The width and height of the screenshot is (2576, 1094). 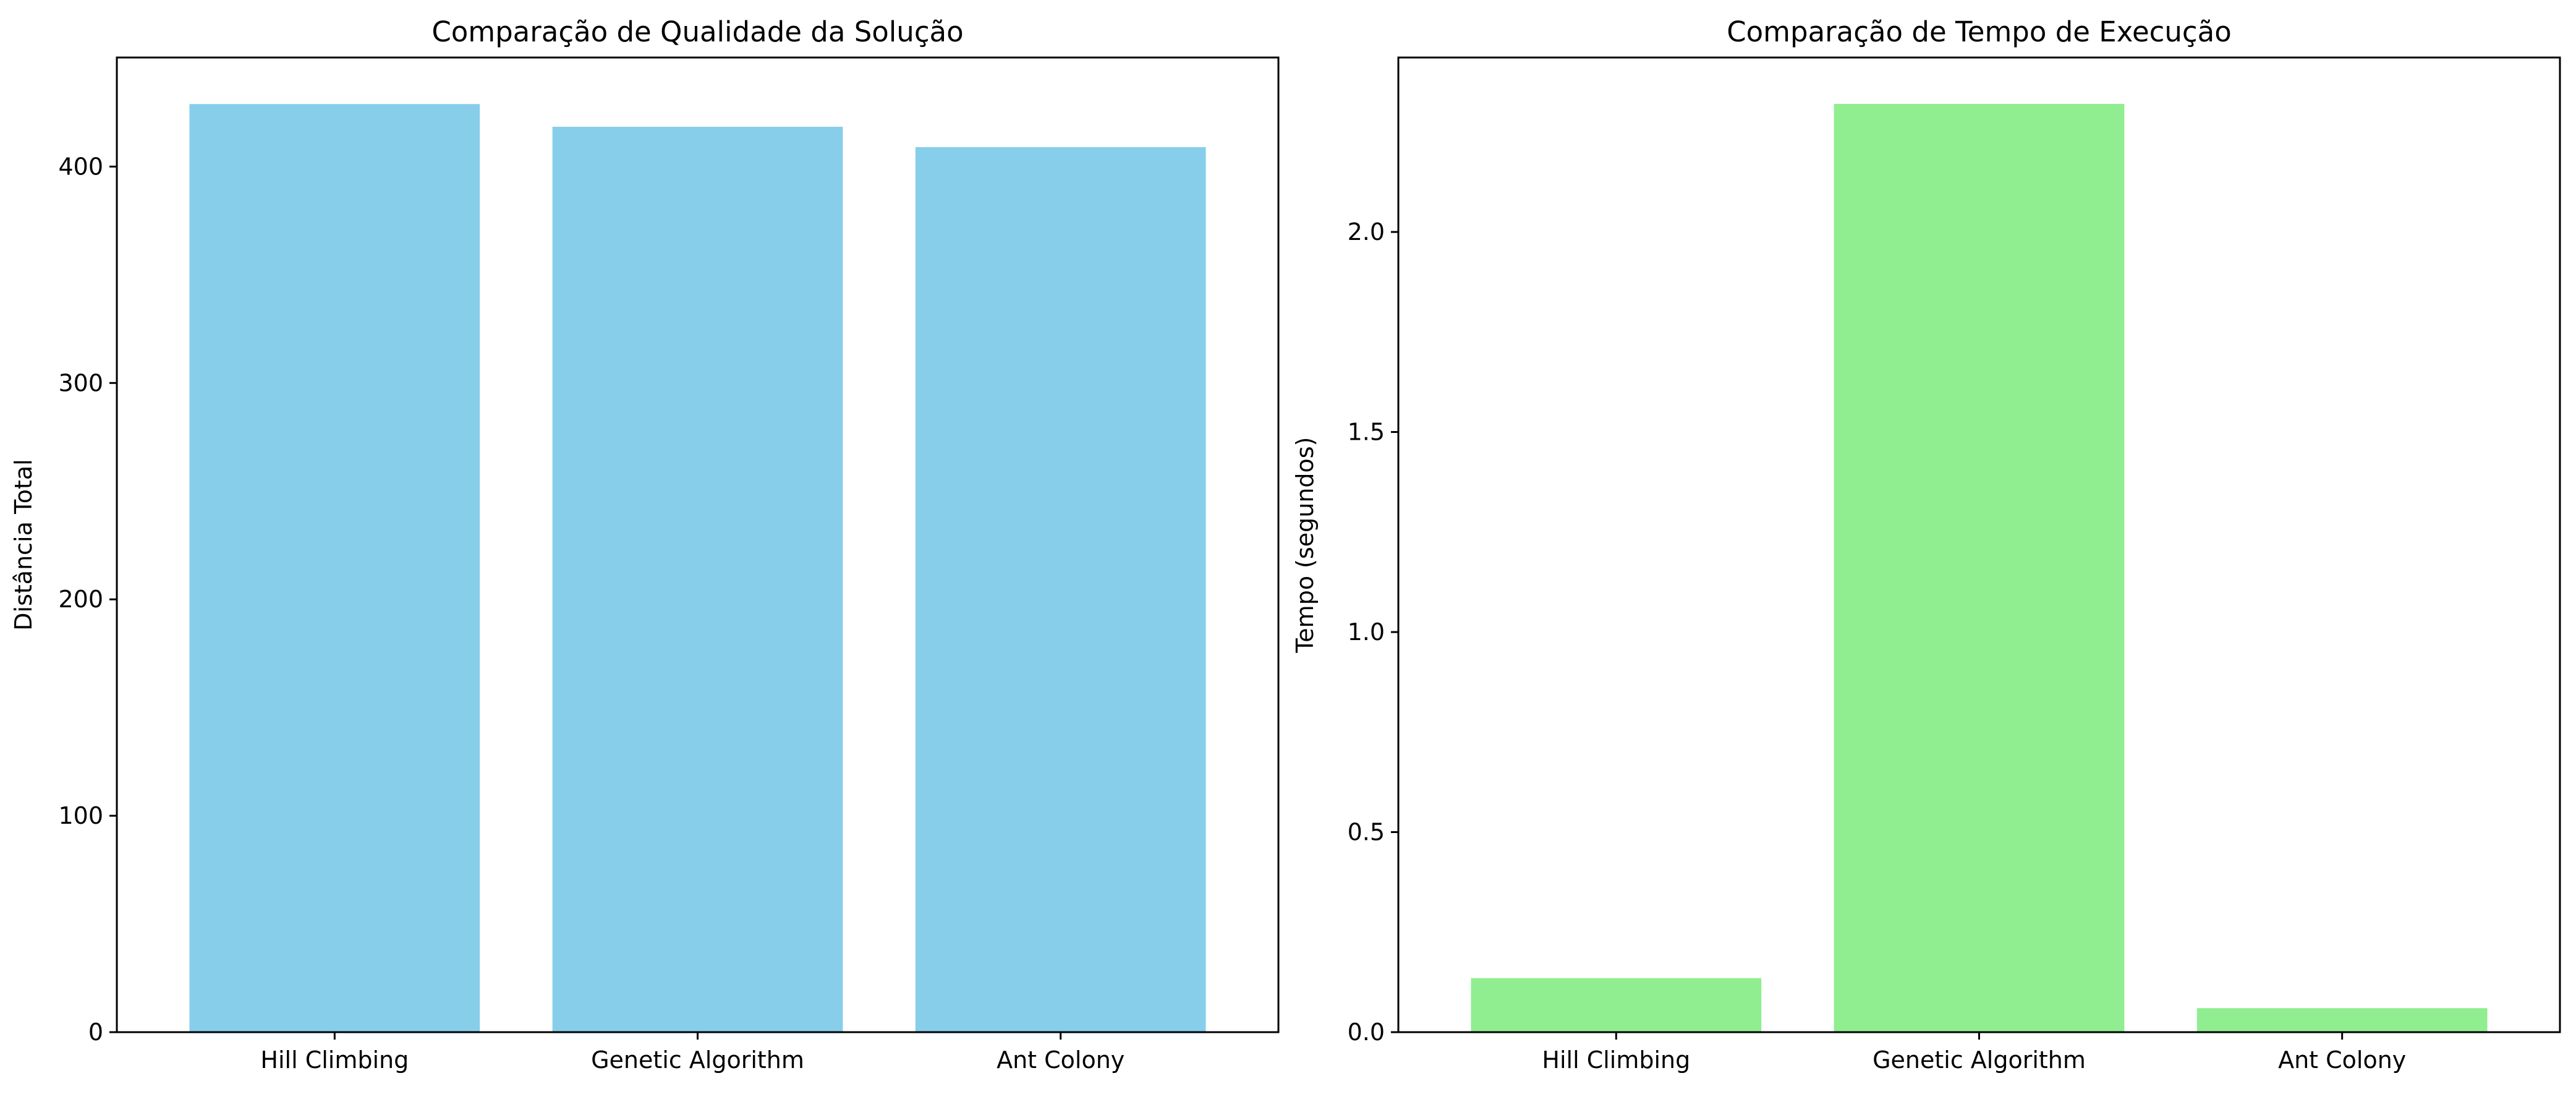 What do you see at coordinates (80, 167) in the screenshot?
I see `quality-chart-y-tick-label: 400` at bounding box center [80, 167].